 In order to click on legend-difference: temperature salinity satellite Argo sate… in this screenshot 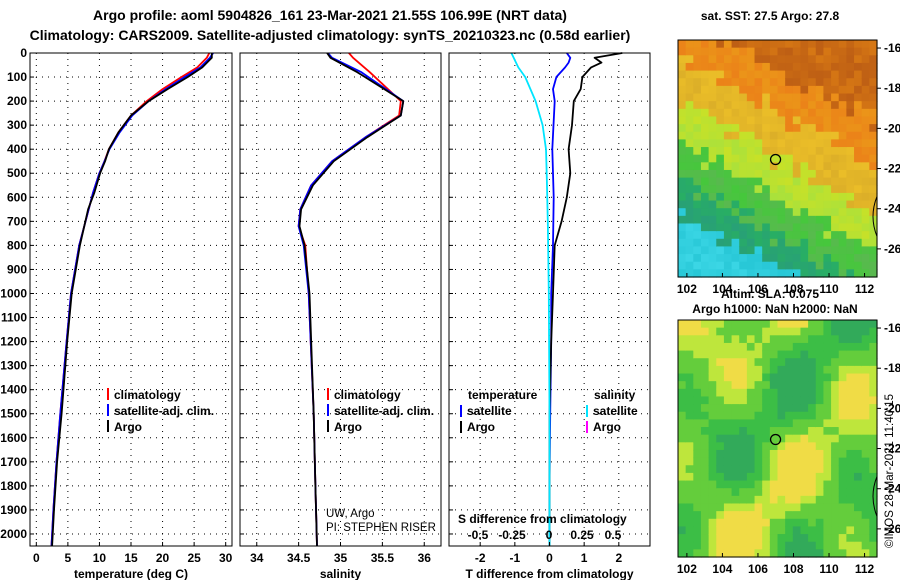, I will do `click(548, 465)`.